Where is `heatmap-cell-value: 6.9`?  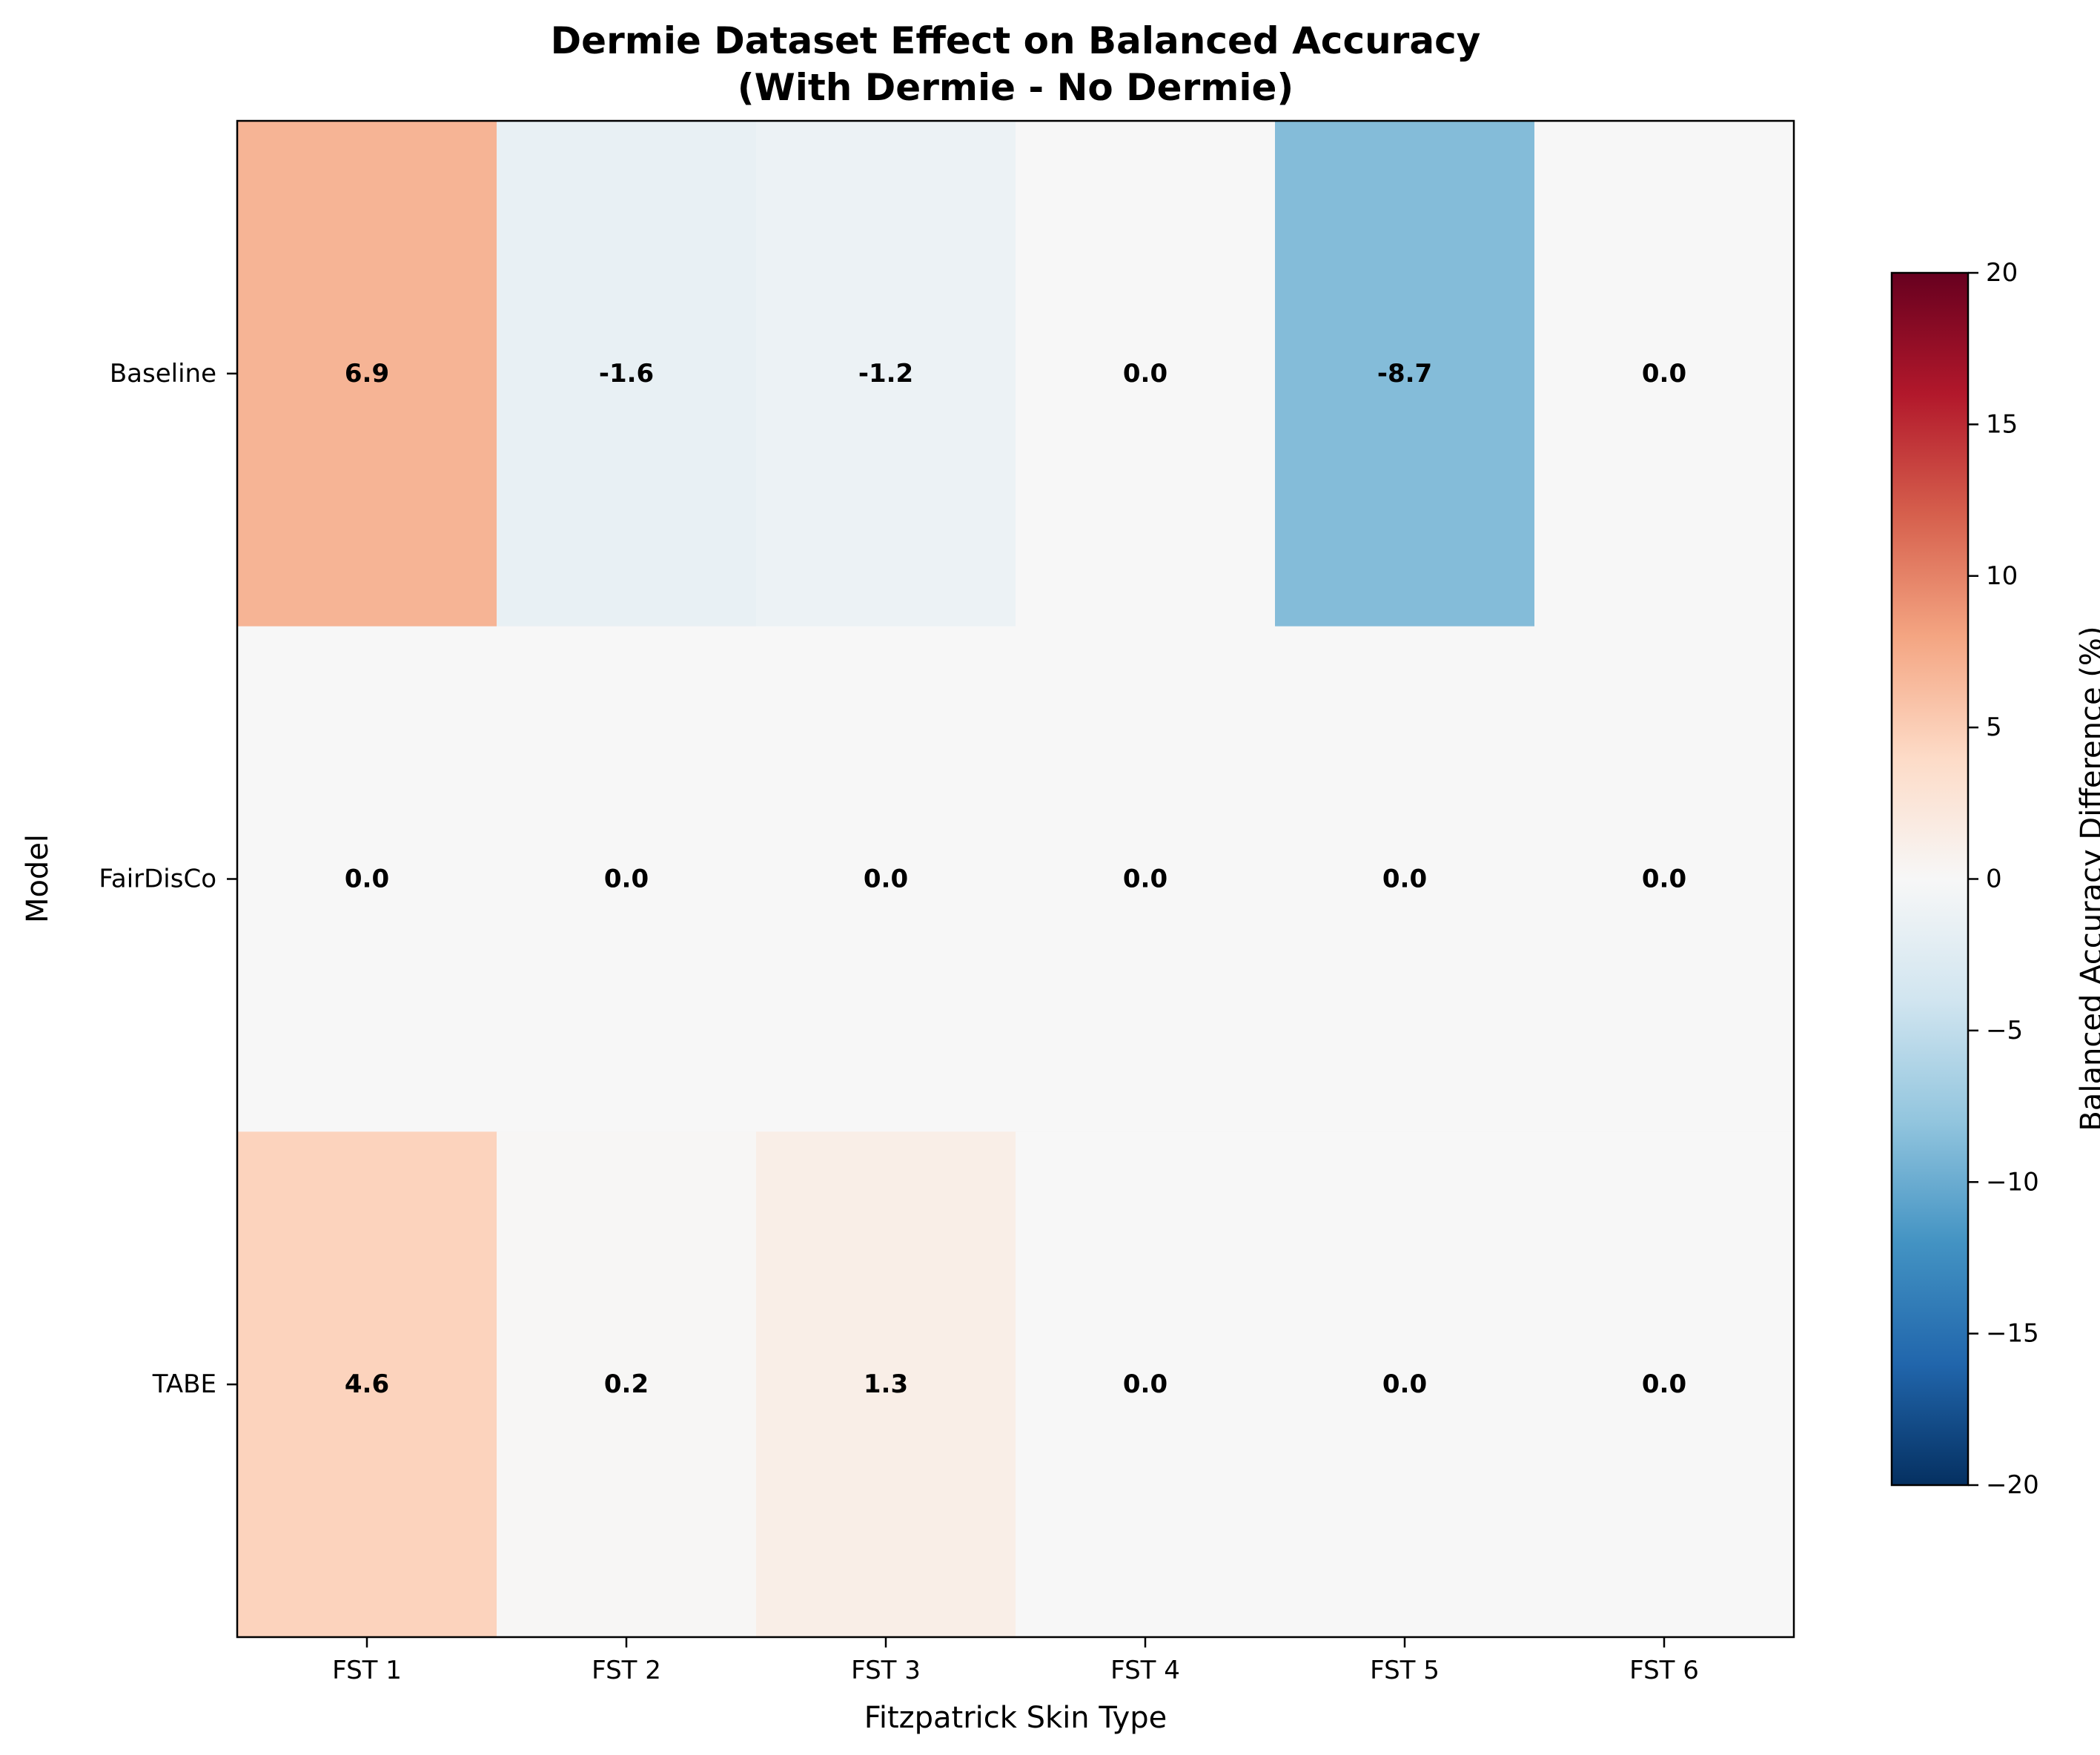 heatmap-cell-value: 6.9 is located at coordinates (367, 374).